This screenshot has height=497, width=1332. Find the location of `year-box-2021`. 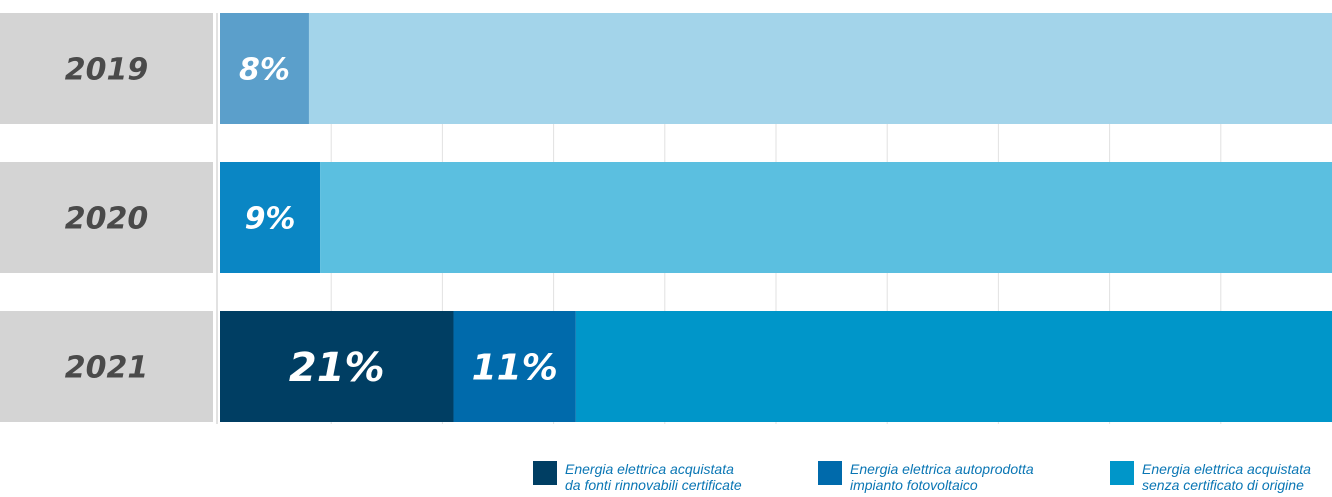

year-box-2021 is located at coordinates (106, 366).